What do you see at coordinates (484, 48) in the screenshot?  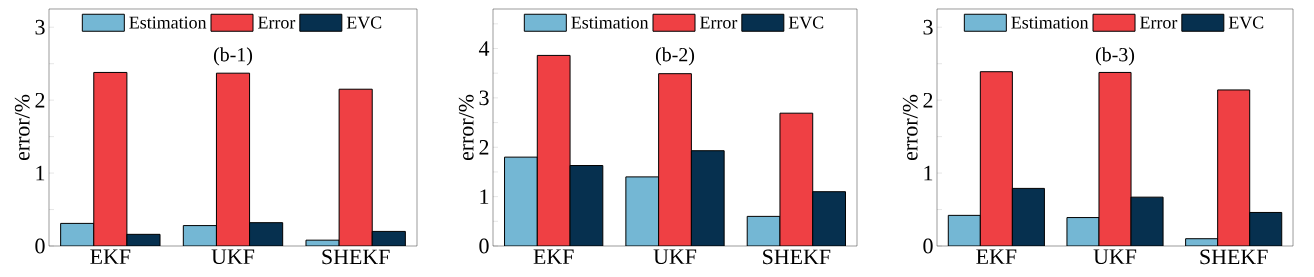 I see `y-tick-label: 4` at bounding box center [484, 48].